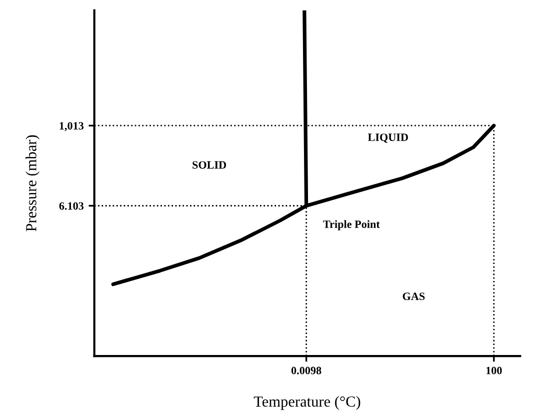 The height and width of the screenshot is (414, 539). What do you see at coordinates (71, 206) in the screenshot?
I see `y-tick-label: 6.103` at bounding box center [71, 206].